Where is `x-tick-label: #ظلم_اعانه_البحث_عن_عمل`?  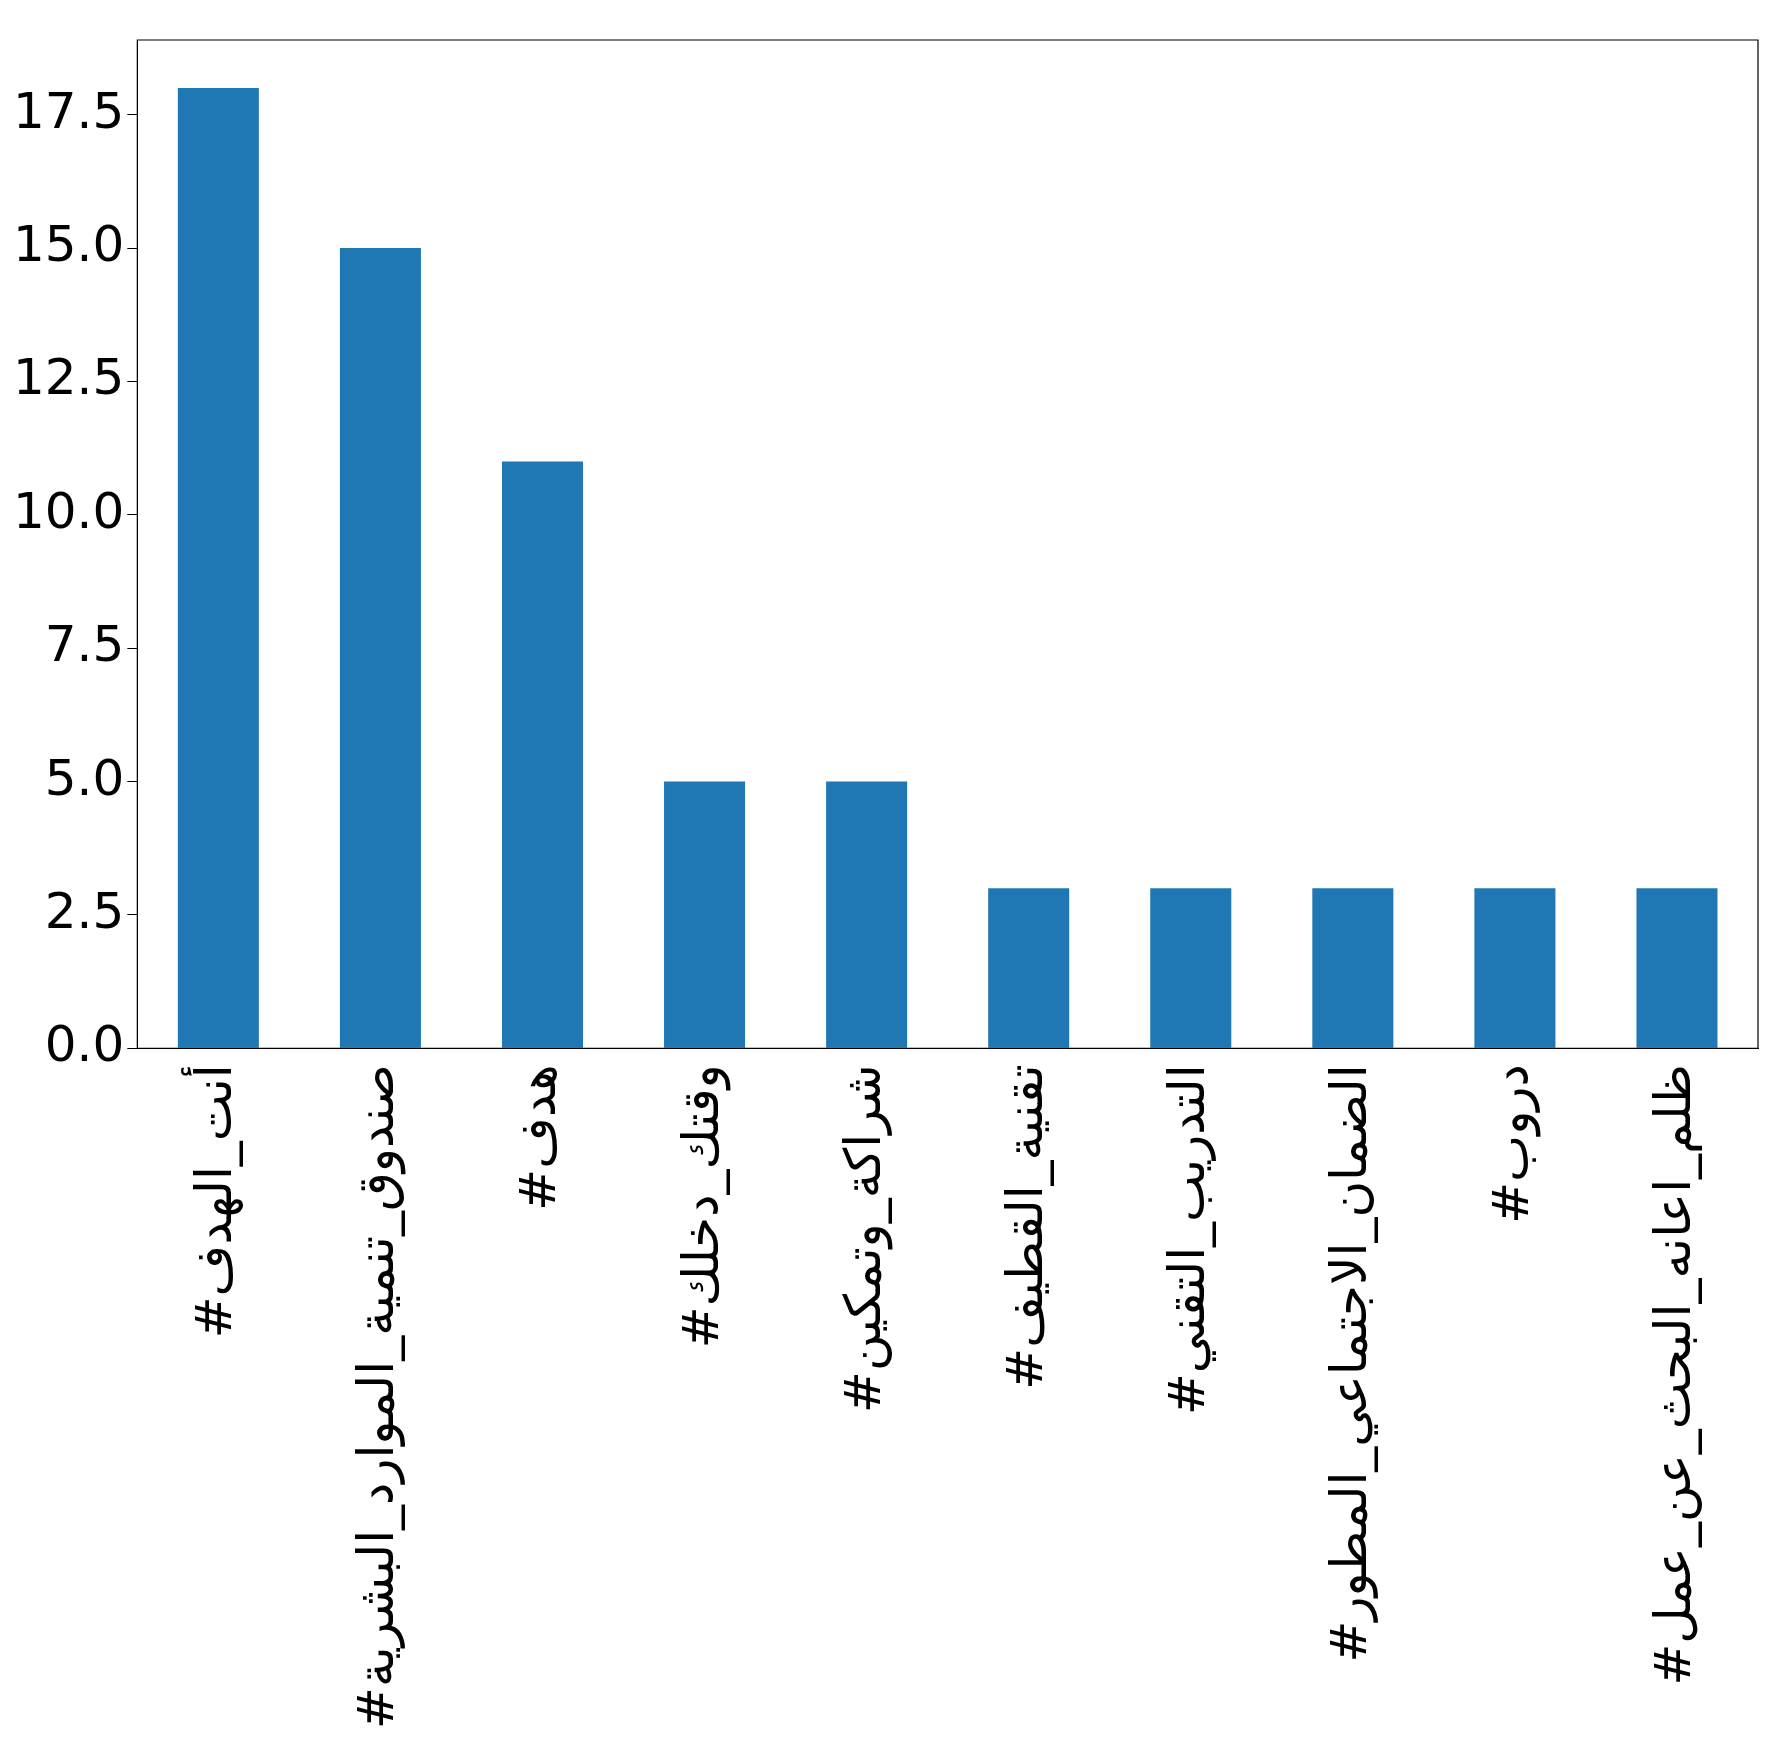
x-tick-label: #ظلم_اعانه_البحث_عن_عمل is located at coordinates (1672, 1375).